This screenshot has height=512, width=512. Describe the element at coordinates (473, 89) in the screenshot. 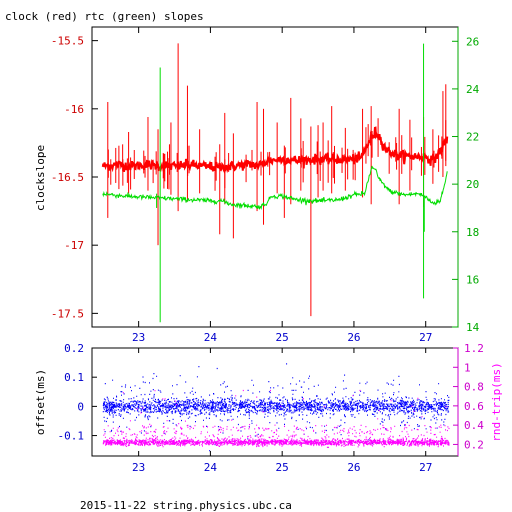

I see `top-y2-tick-label: 24` at that location.